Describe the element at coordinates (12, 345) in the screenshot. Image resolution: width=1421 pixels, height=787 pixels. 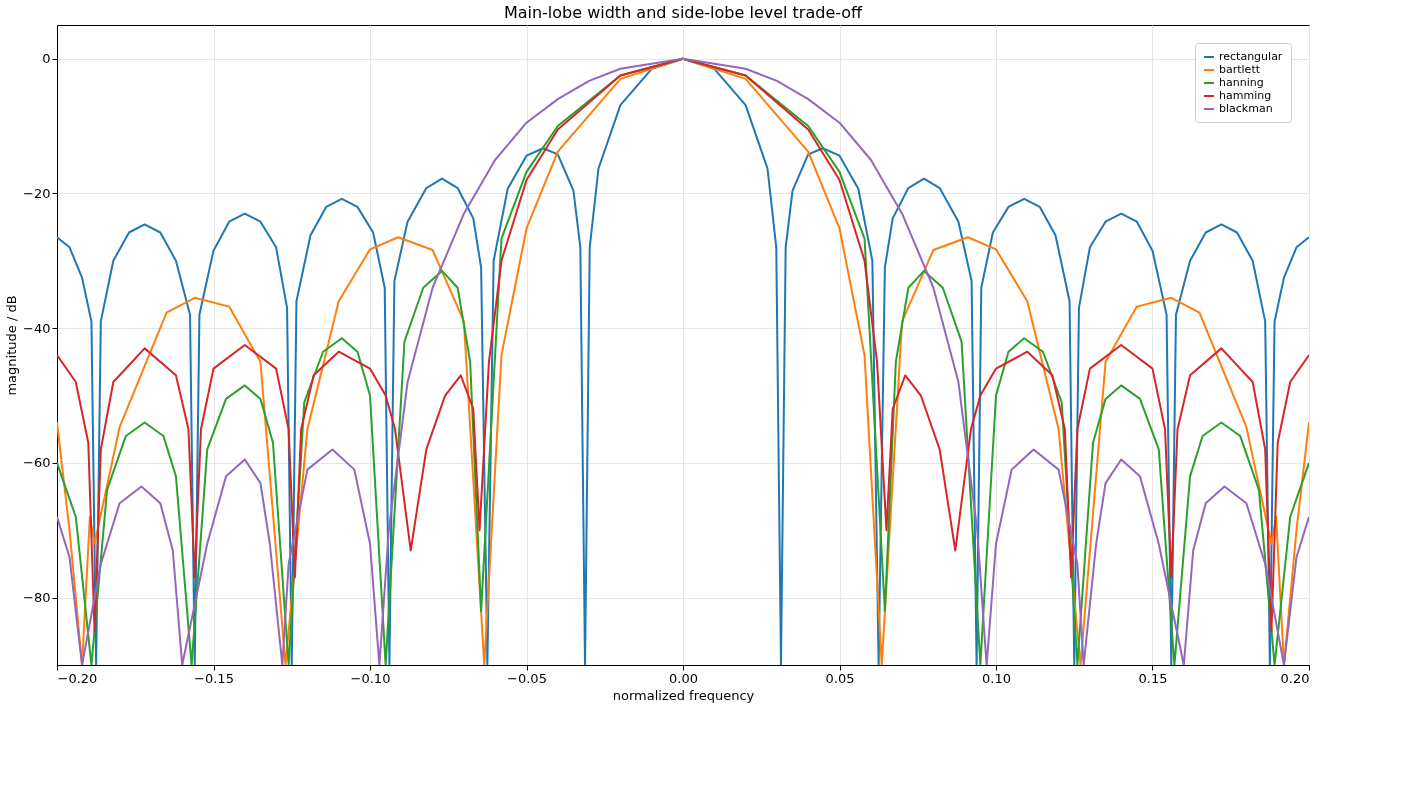
I see `y-axis-title: magnitude / dB` at that location.